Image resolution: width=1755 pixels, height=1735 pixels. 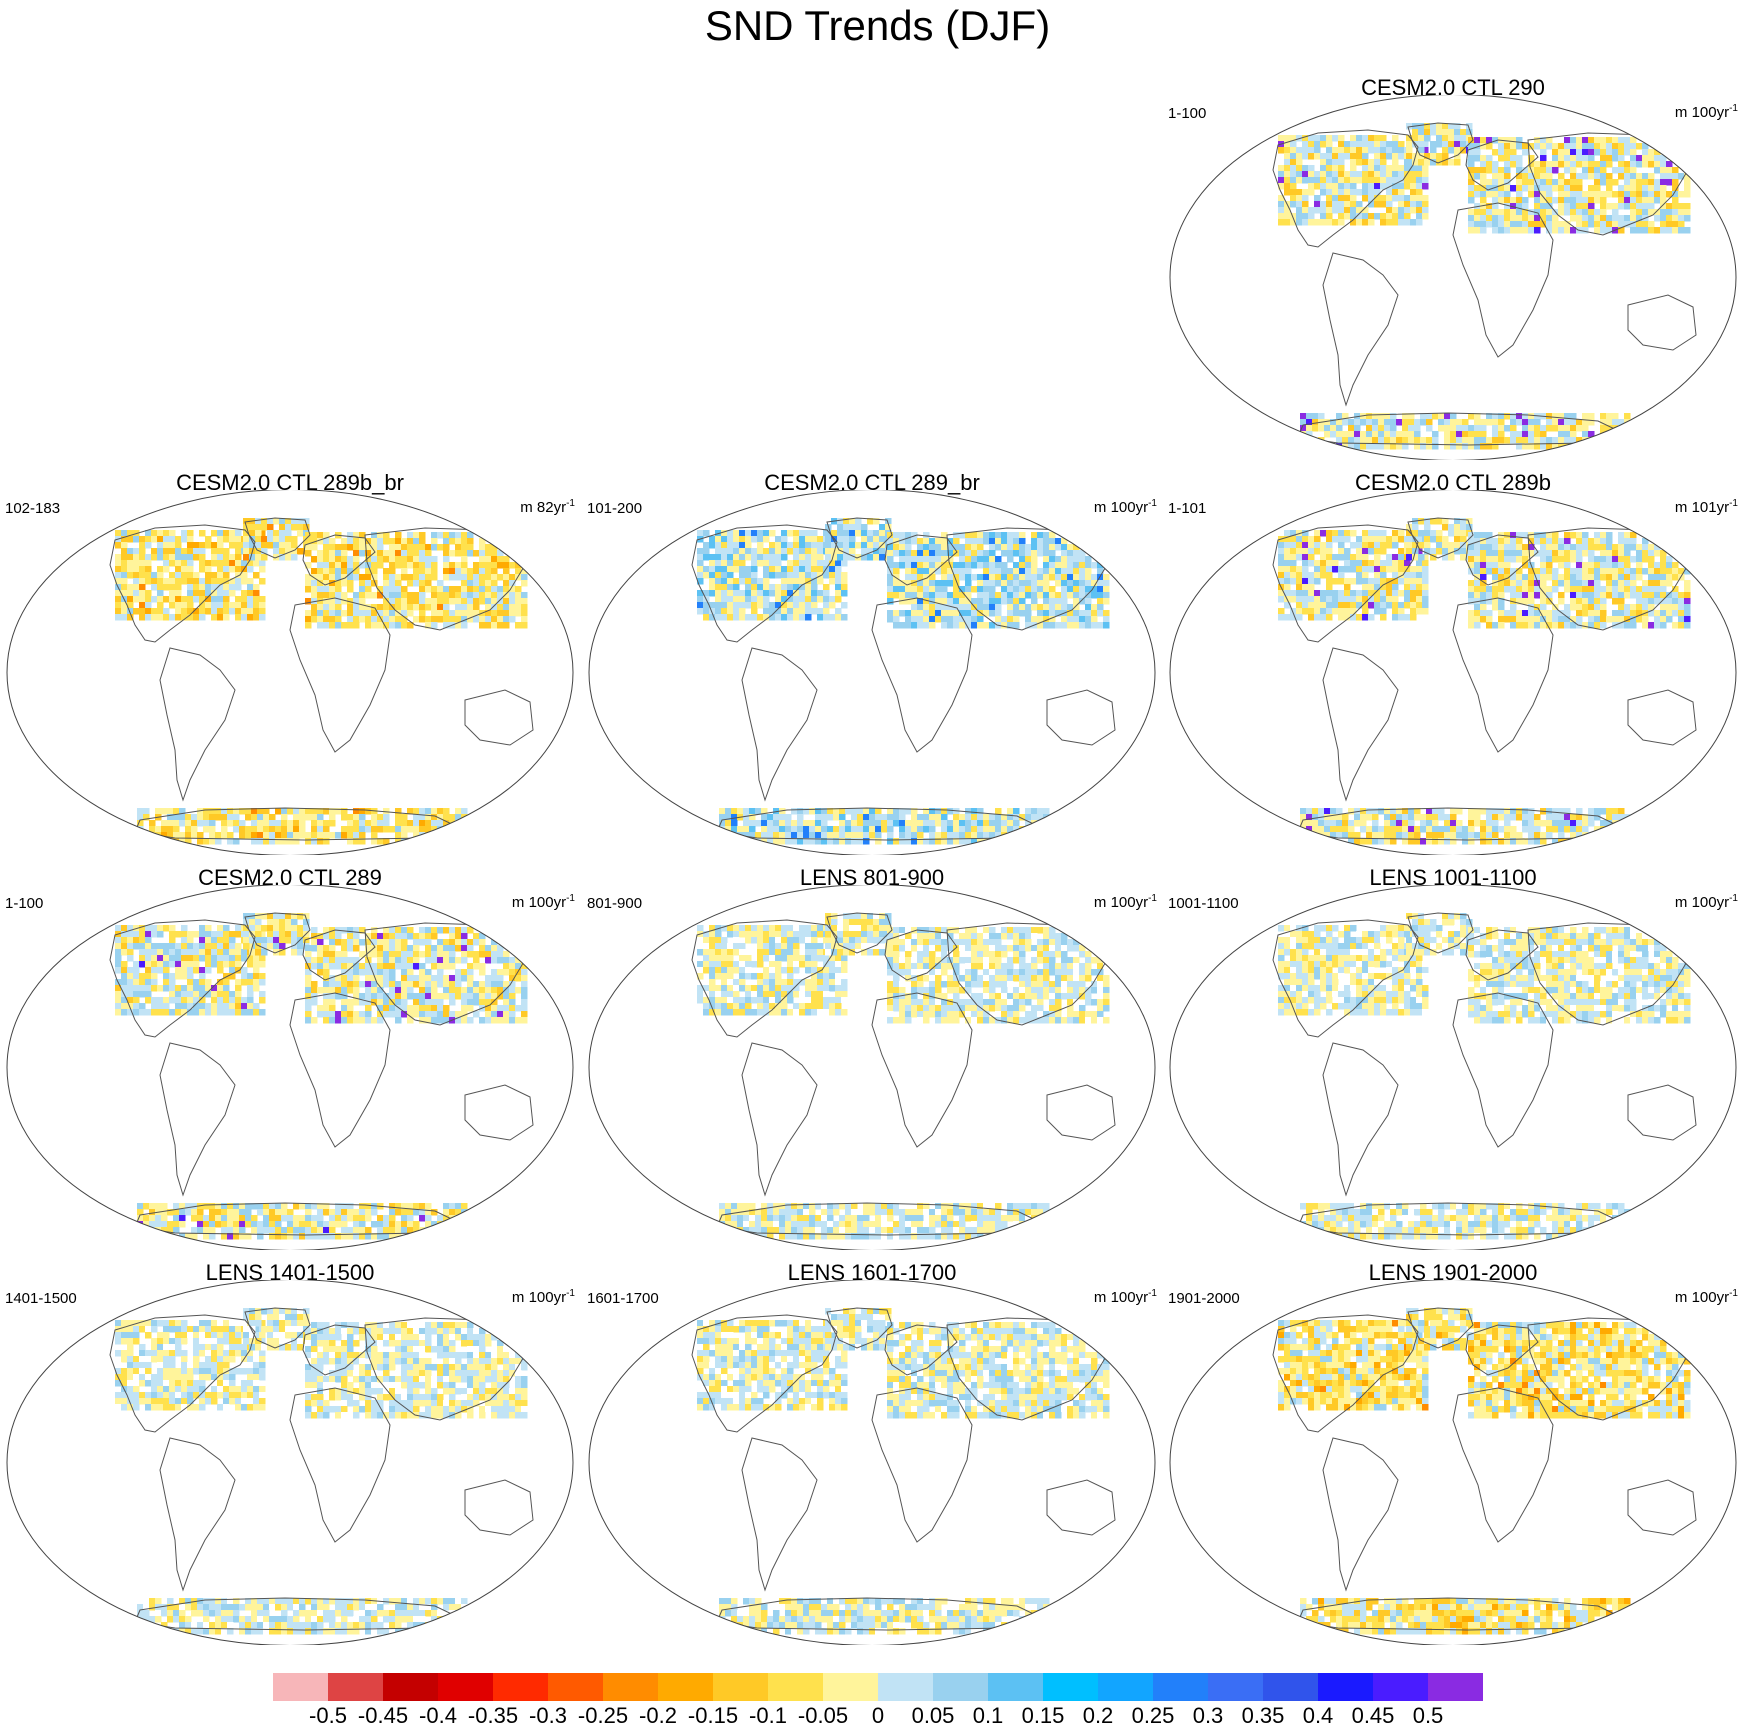 I want to click on map-panel: LENS 1001-1100 1001-1100 m 100yr-1, so click(x=1453, y=1060).